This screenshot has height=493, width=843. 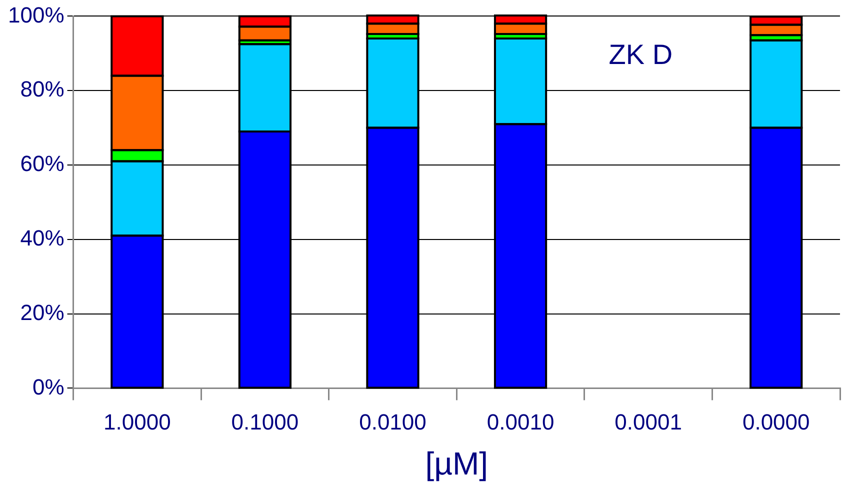 What do you see at coordinates (42, 237) in the screenshot?
I see `y-tick-label: 40%` at bounding box center [42, 237].